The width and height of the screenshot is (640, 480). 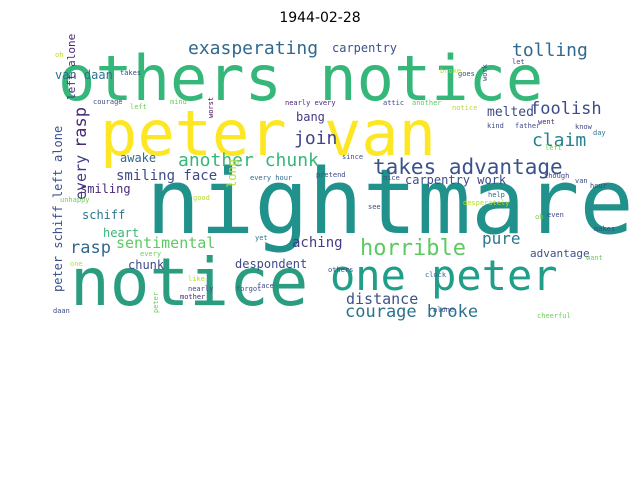 What do you see at coordinates (310, 117) in the screenshot?
I see `cloud-word: bang` at bounding box center [310, 117].